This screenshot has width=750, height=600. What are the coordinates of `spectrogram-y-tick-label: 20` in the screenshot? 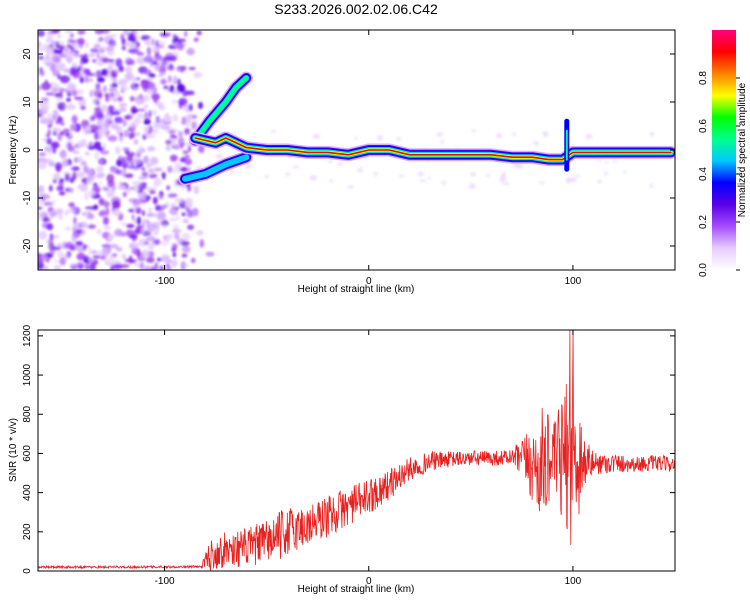 It's located at (27, 54).